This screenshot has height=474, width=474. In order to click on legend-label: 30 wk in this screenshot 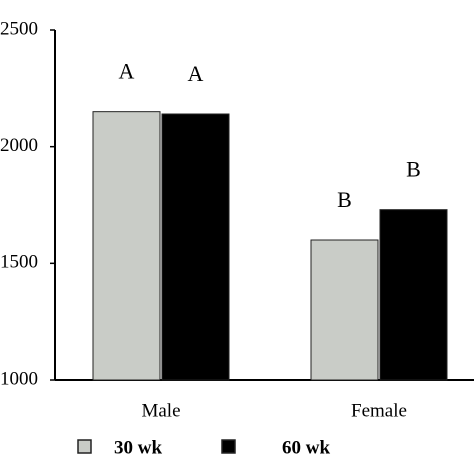, I will do `click(138, 447)`.